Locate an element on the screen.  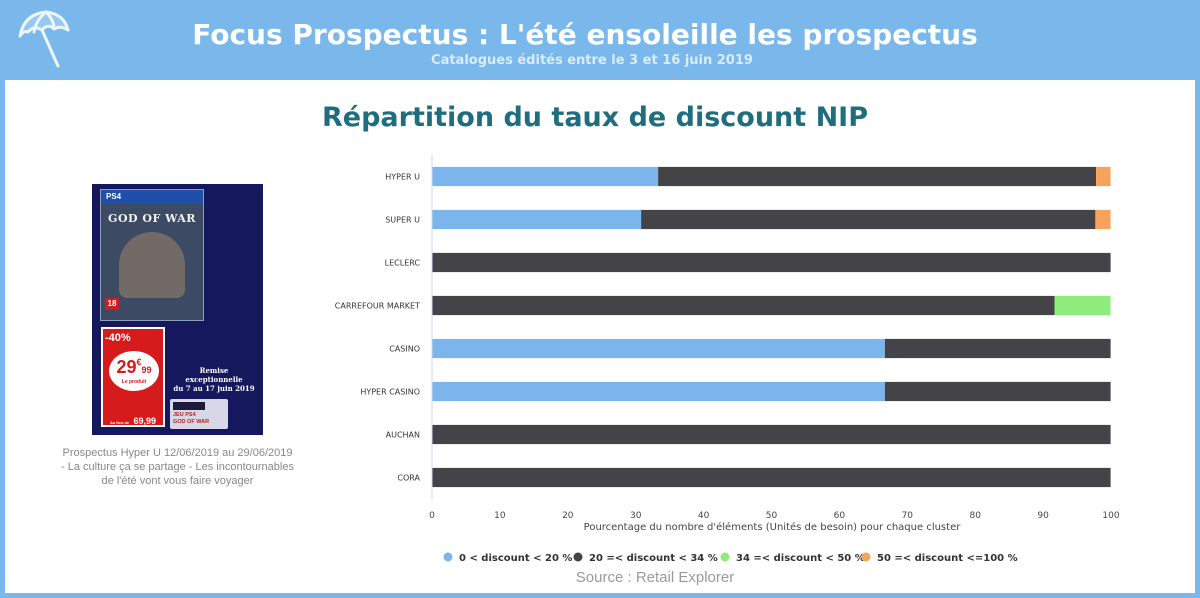
x-tick-labels: 0 10 20 30 40 50 60 70 80 90 100 is located at coordinates (774, 516).